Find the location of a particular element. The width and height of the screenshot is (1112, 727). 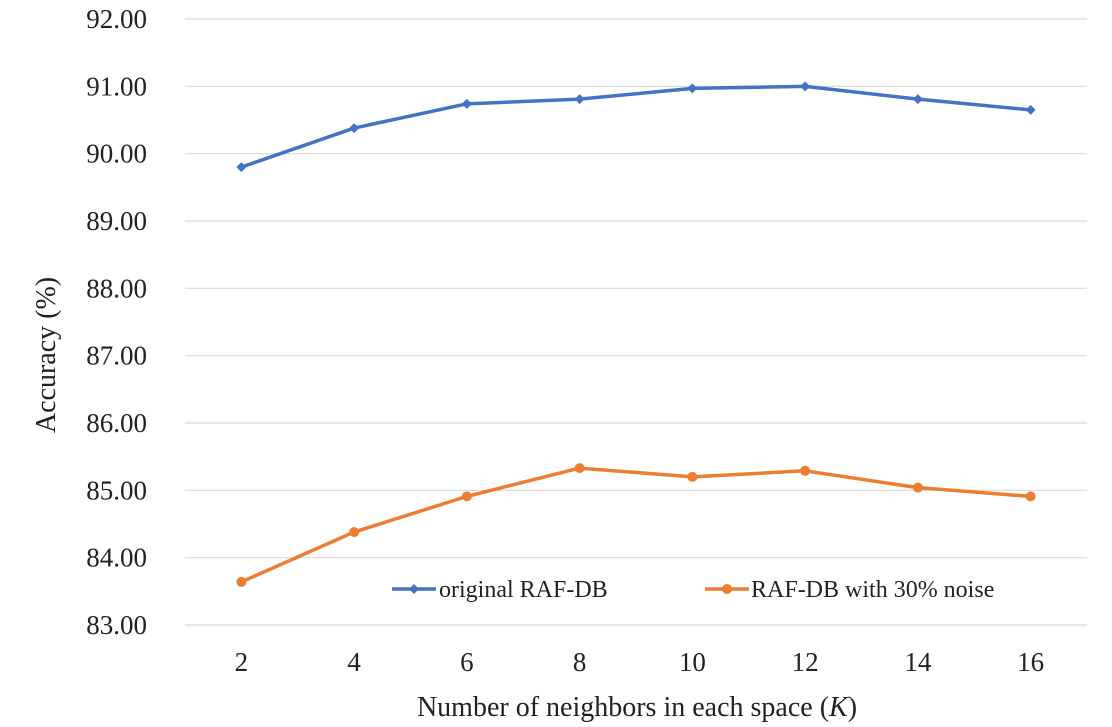

legend: original RAF-DB RAF-DB with 30% noise is located at coordinates (693, 590).